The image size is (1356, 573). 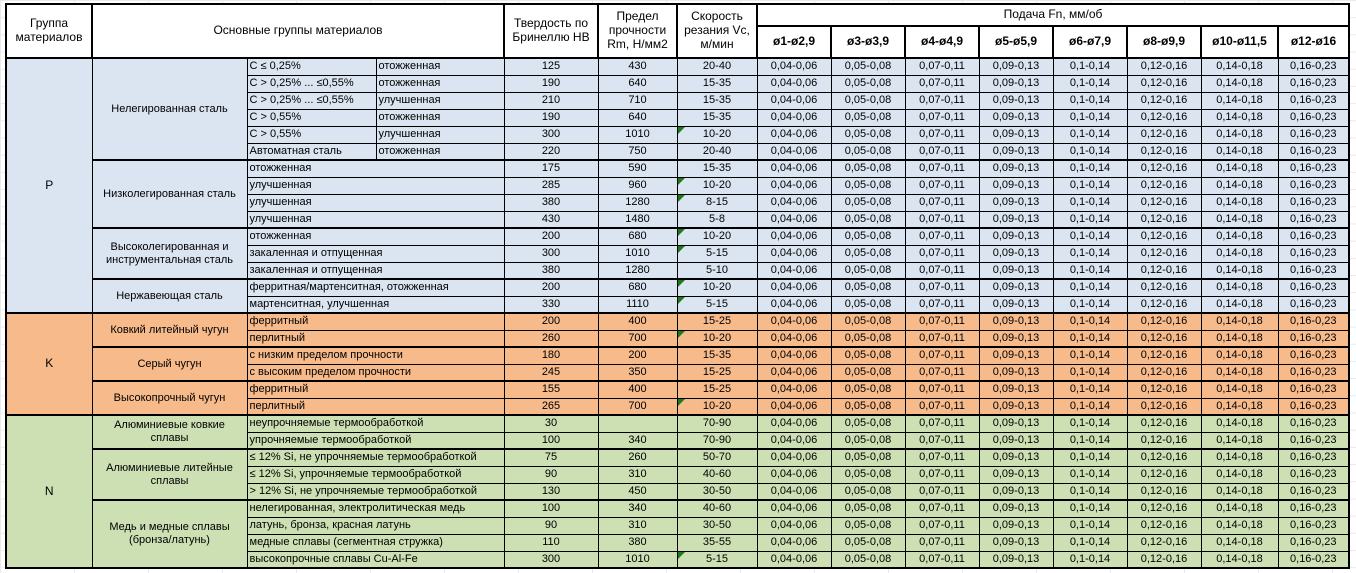 What do you see at coordinates (551, 83) in the screenshot?
I see `cell-hardness-hb: 190` at bounding box center [551, 83].